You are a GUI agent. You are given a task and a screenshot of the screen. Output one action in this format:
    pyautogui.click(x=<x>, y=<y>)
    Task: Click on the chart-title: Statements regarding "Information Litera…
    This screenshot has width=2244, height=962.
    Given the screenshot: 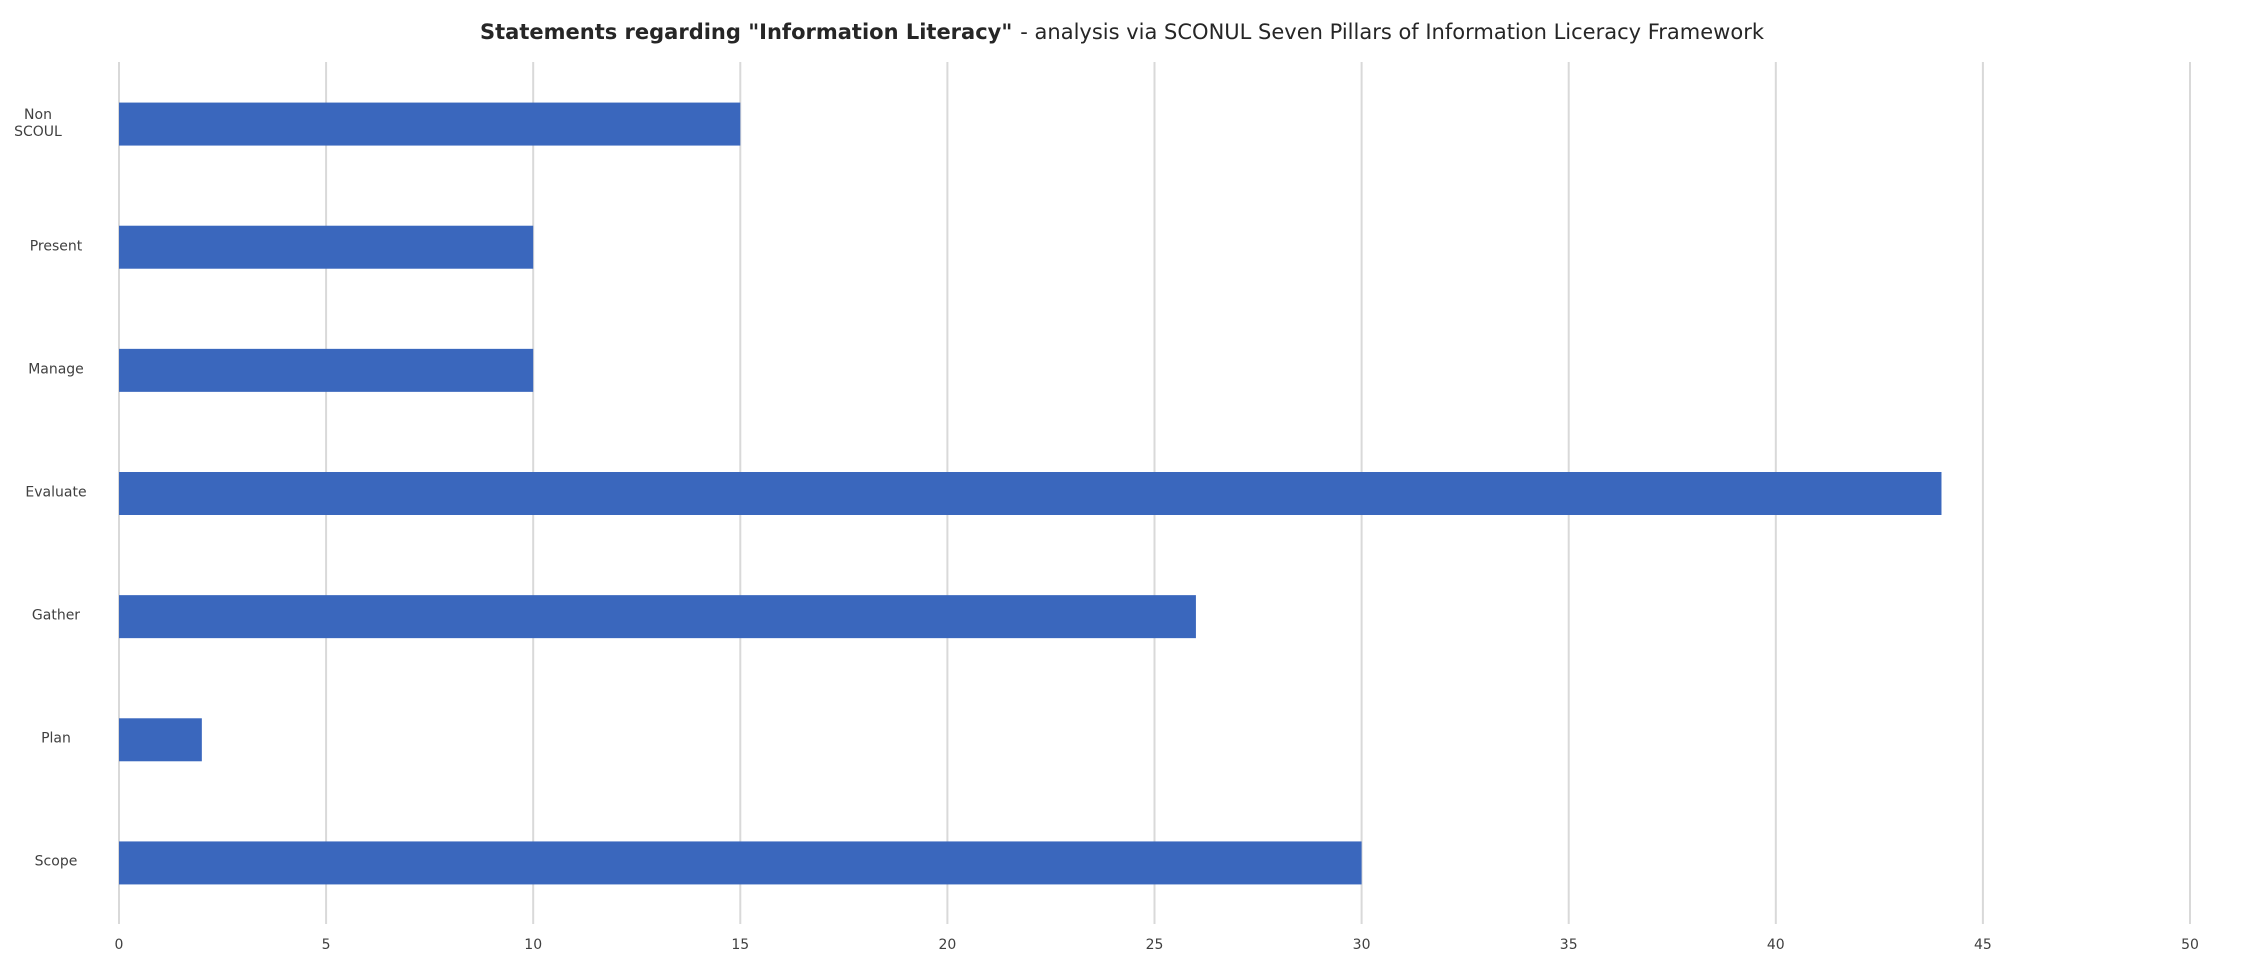 What is the action you would take?
    pyautogui.click(x=1122, y=32)
    